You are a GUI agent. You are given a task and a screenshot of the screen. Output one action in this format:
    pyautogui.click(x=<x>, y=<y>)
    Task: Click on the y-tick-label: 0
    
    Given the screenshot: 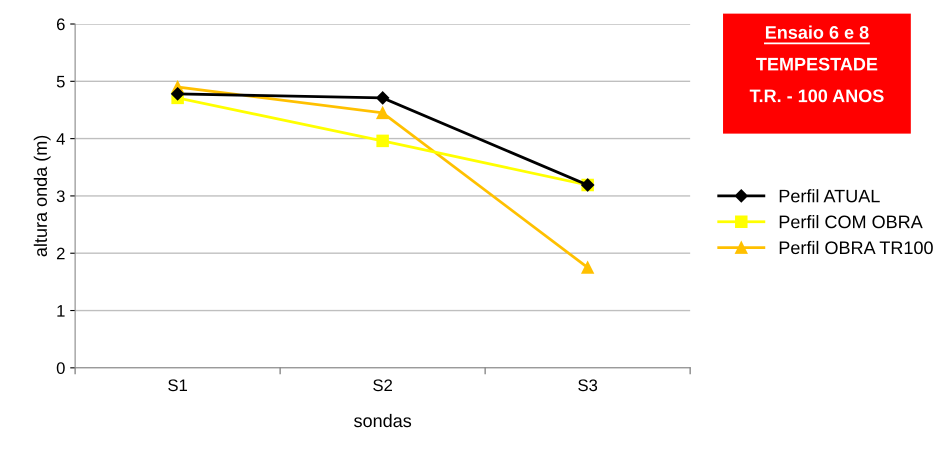 What is the action you would take?
    pyautogui.click(x=60, y=368)
    